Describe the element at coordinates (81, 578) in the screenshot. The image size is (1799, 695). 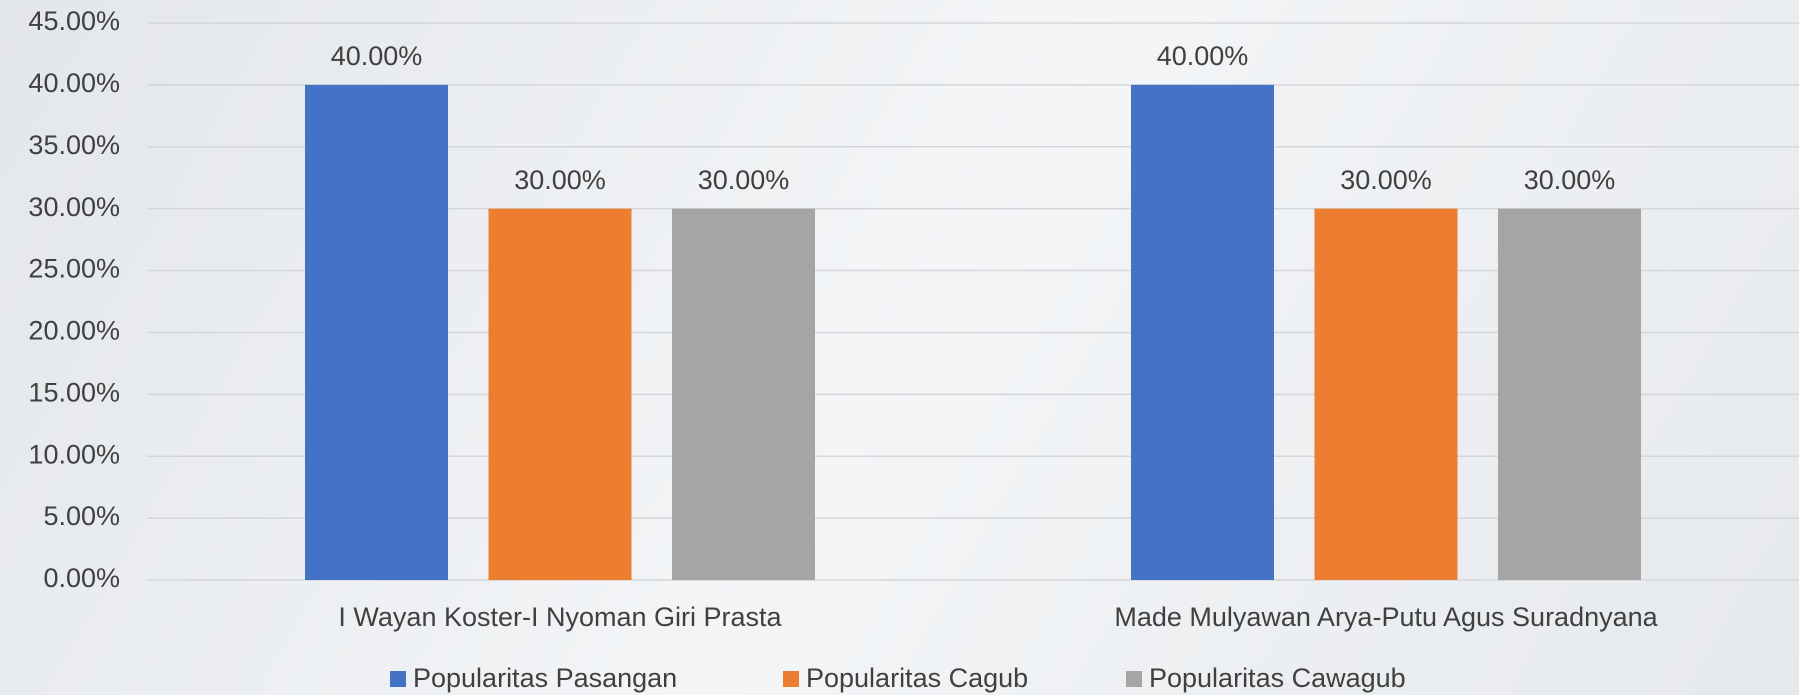
I see `y-tick-label: 0.00%` at that location.